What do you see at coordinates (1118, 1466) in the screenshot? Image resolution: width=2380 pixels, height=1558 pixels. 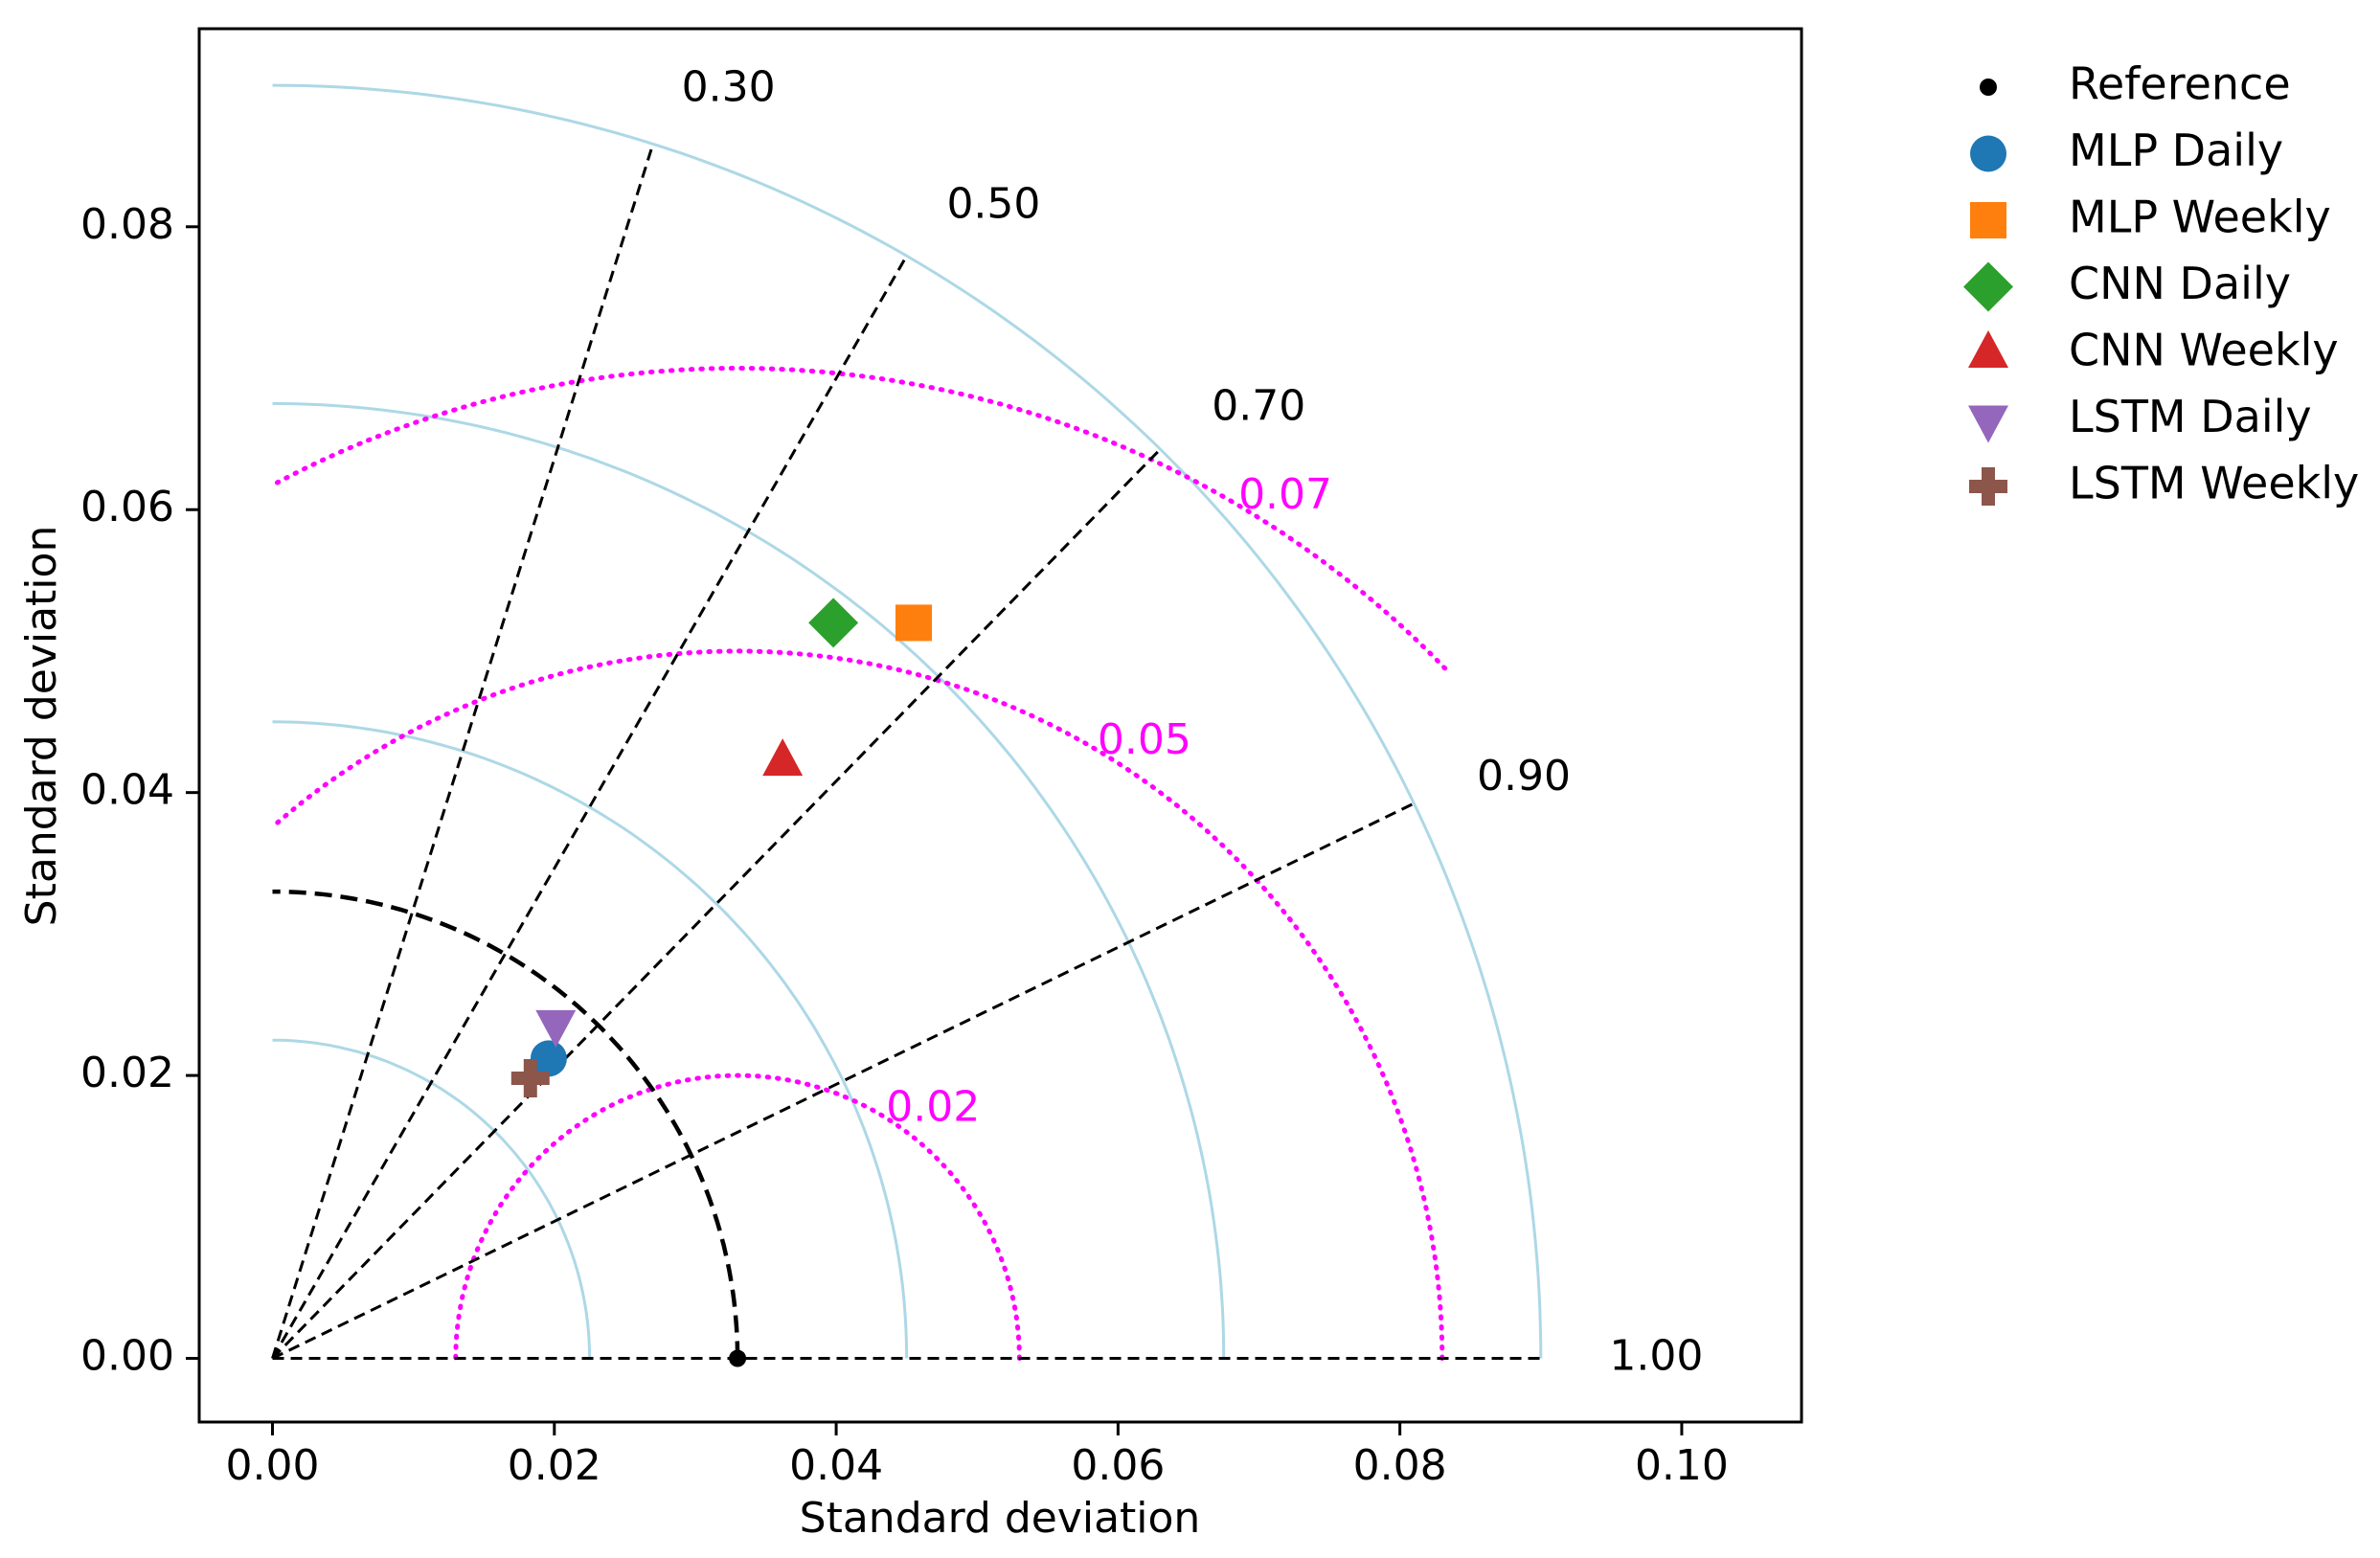 I see `x-tick-label: 0.06` at bounding box center [1118, 1466].